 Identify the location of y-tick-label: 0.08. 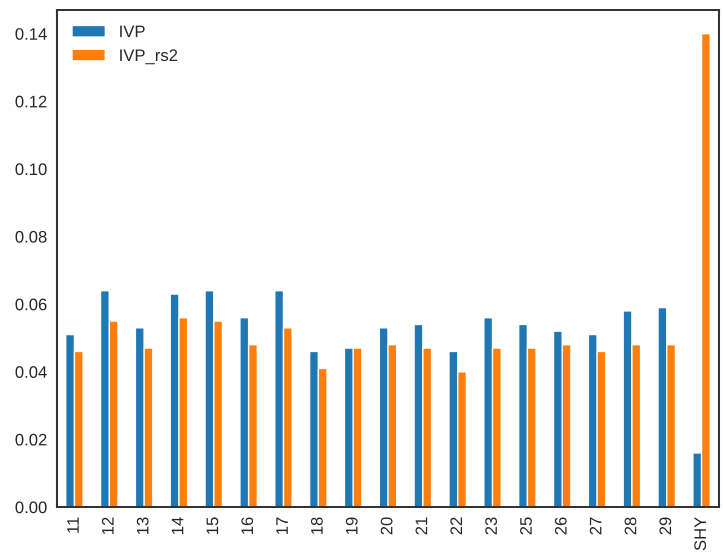
(31, 236).